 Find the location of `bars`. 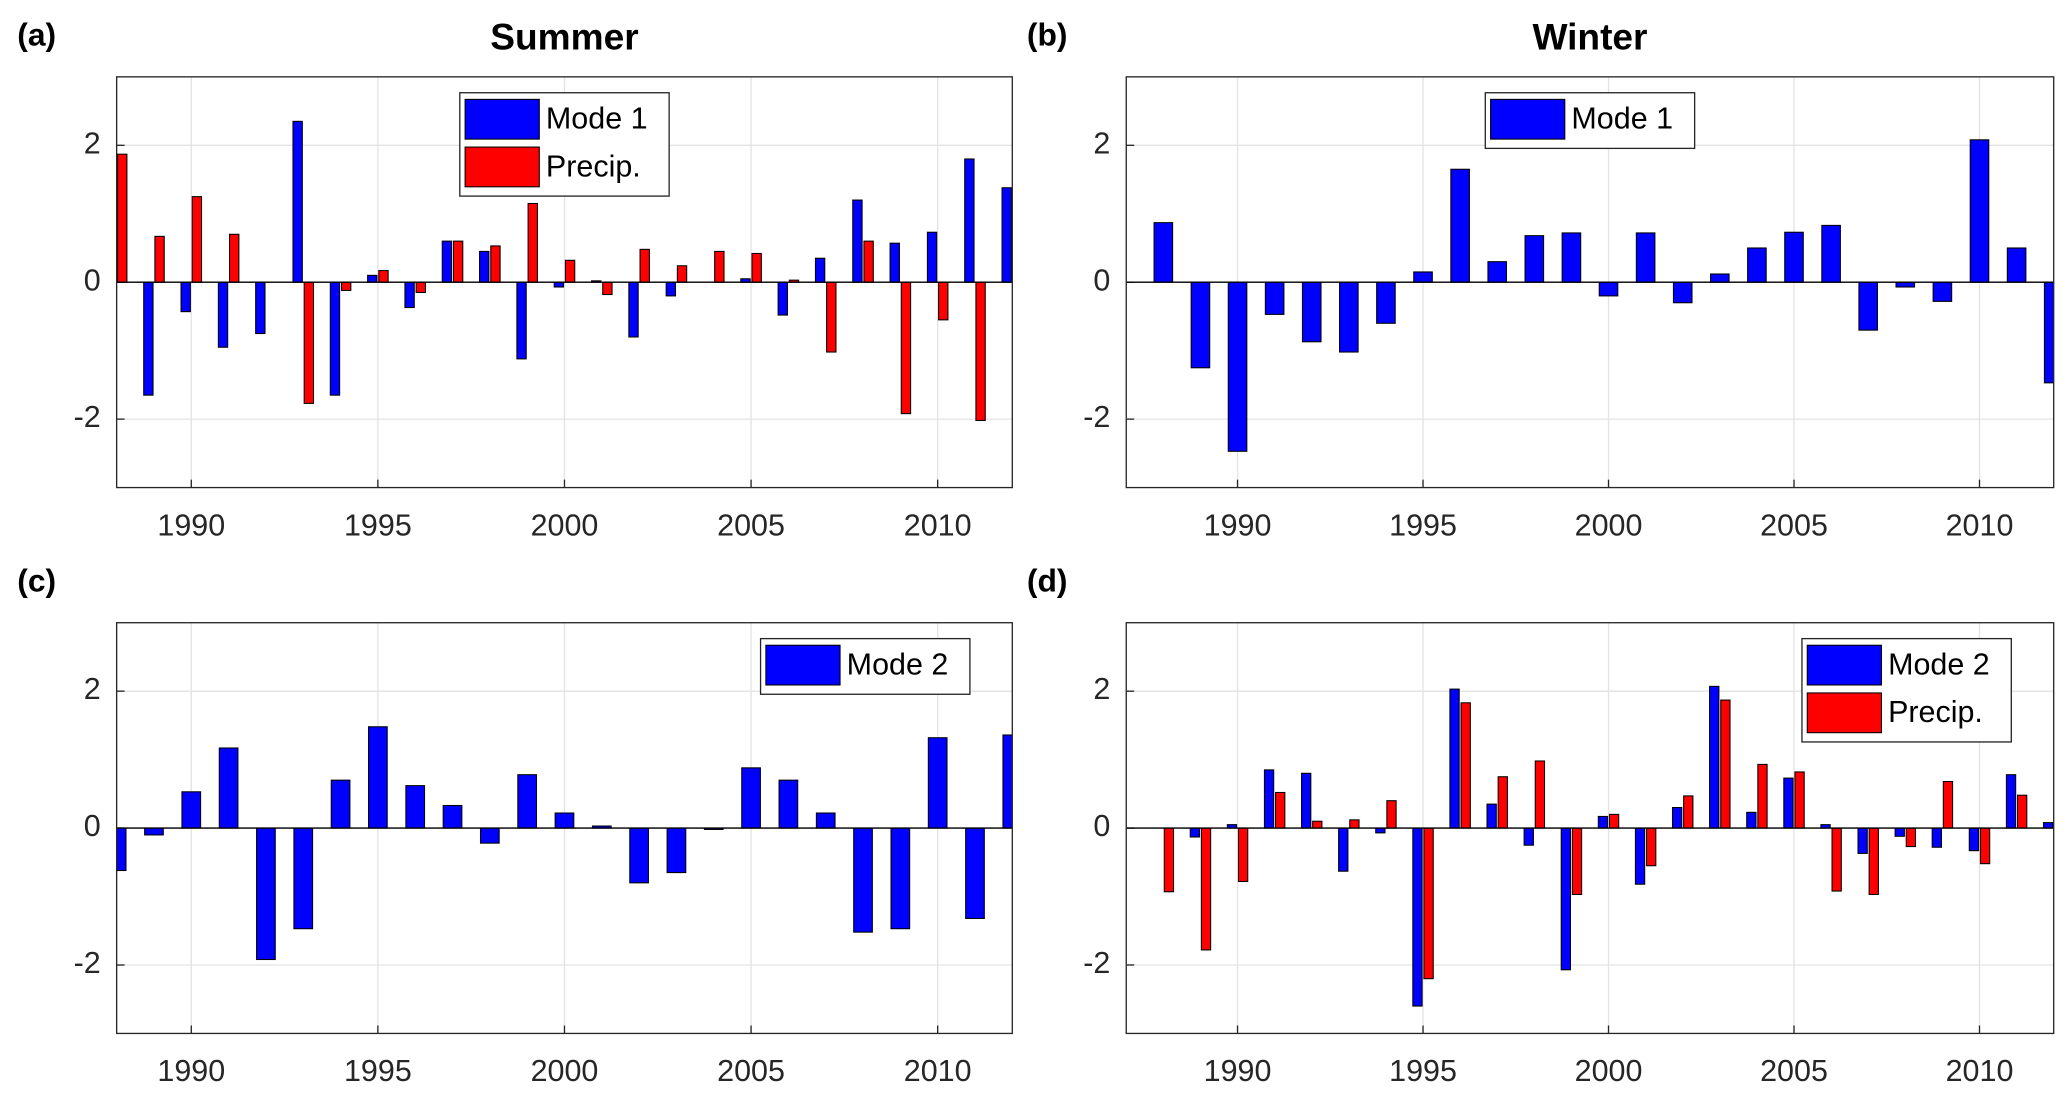

bars is located at coordinates (1603, 295).